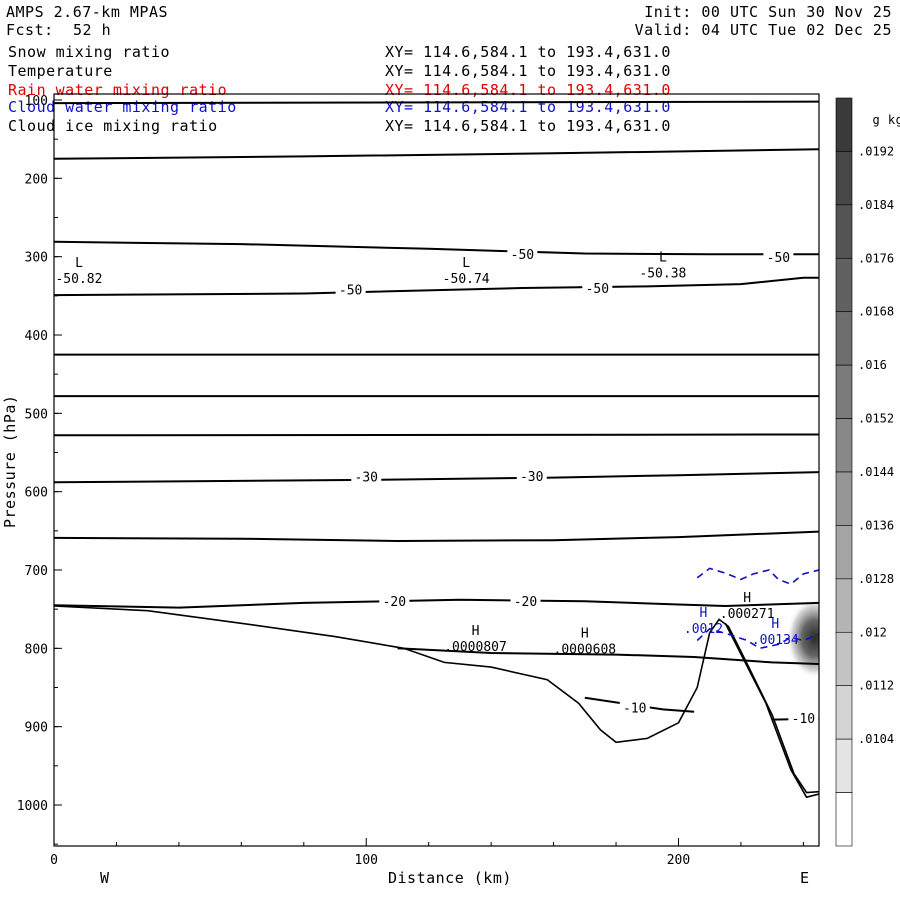  I want to click on y-tick-label: 300, so click(36, 258).